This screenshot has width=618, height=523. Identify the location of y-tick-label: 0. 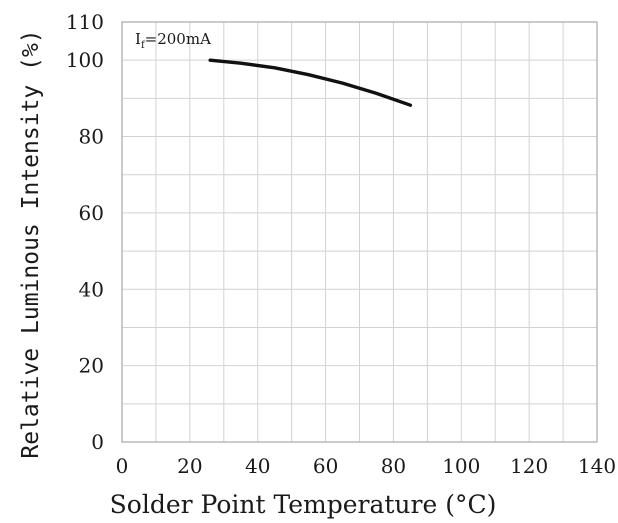
(97, 442).